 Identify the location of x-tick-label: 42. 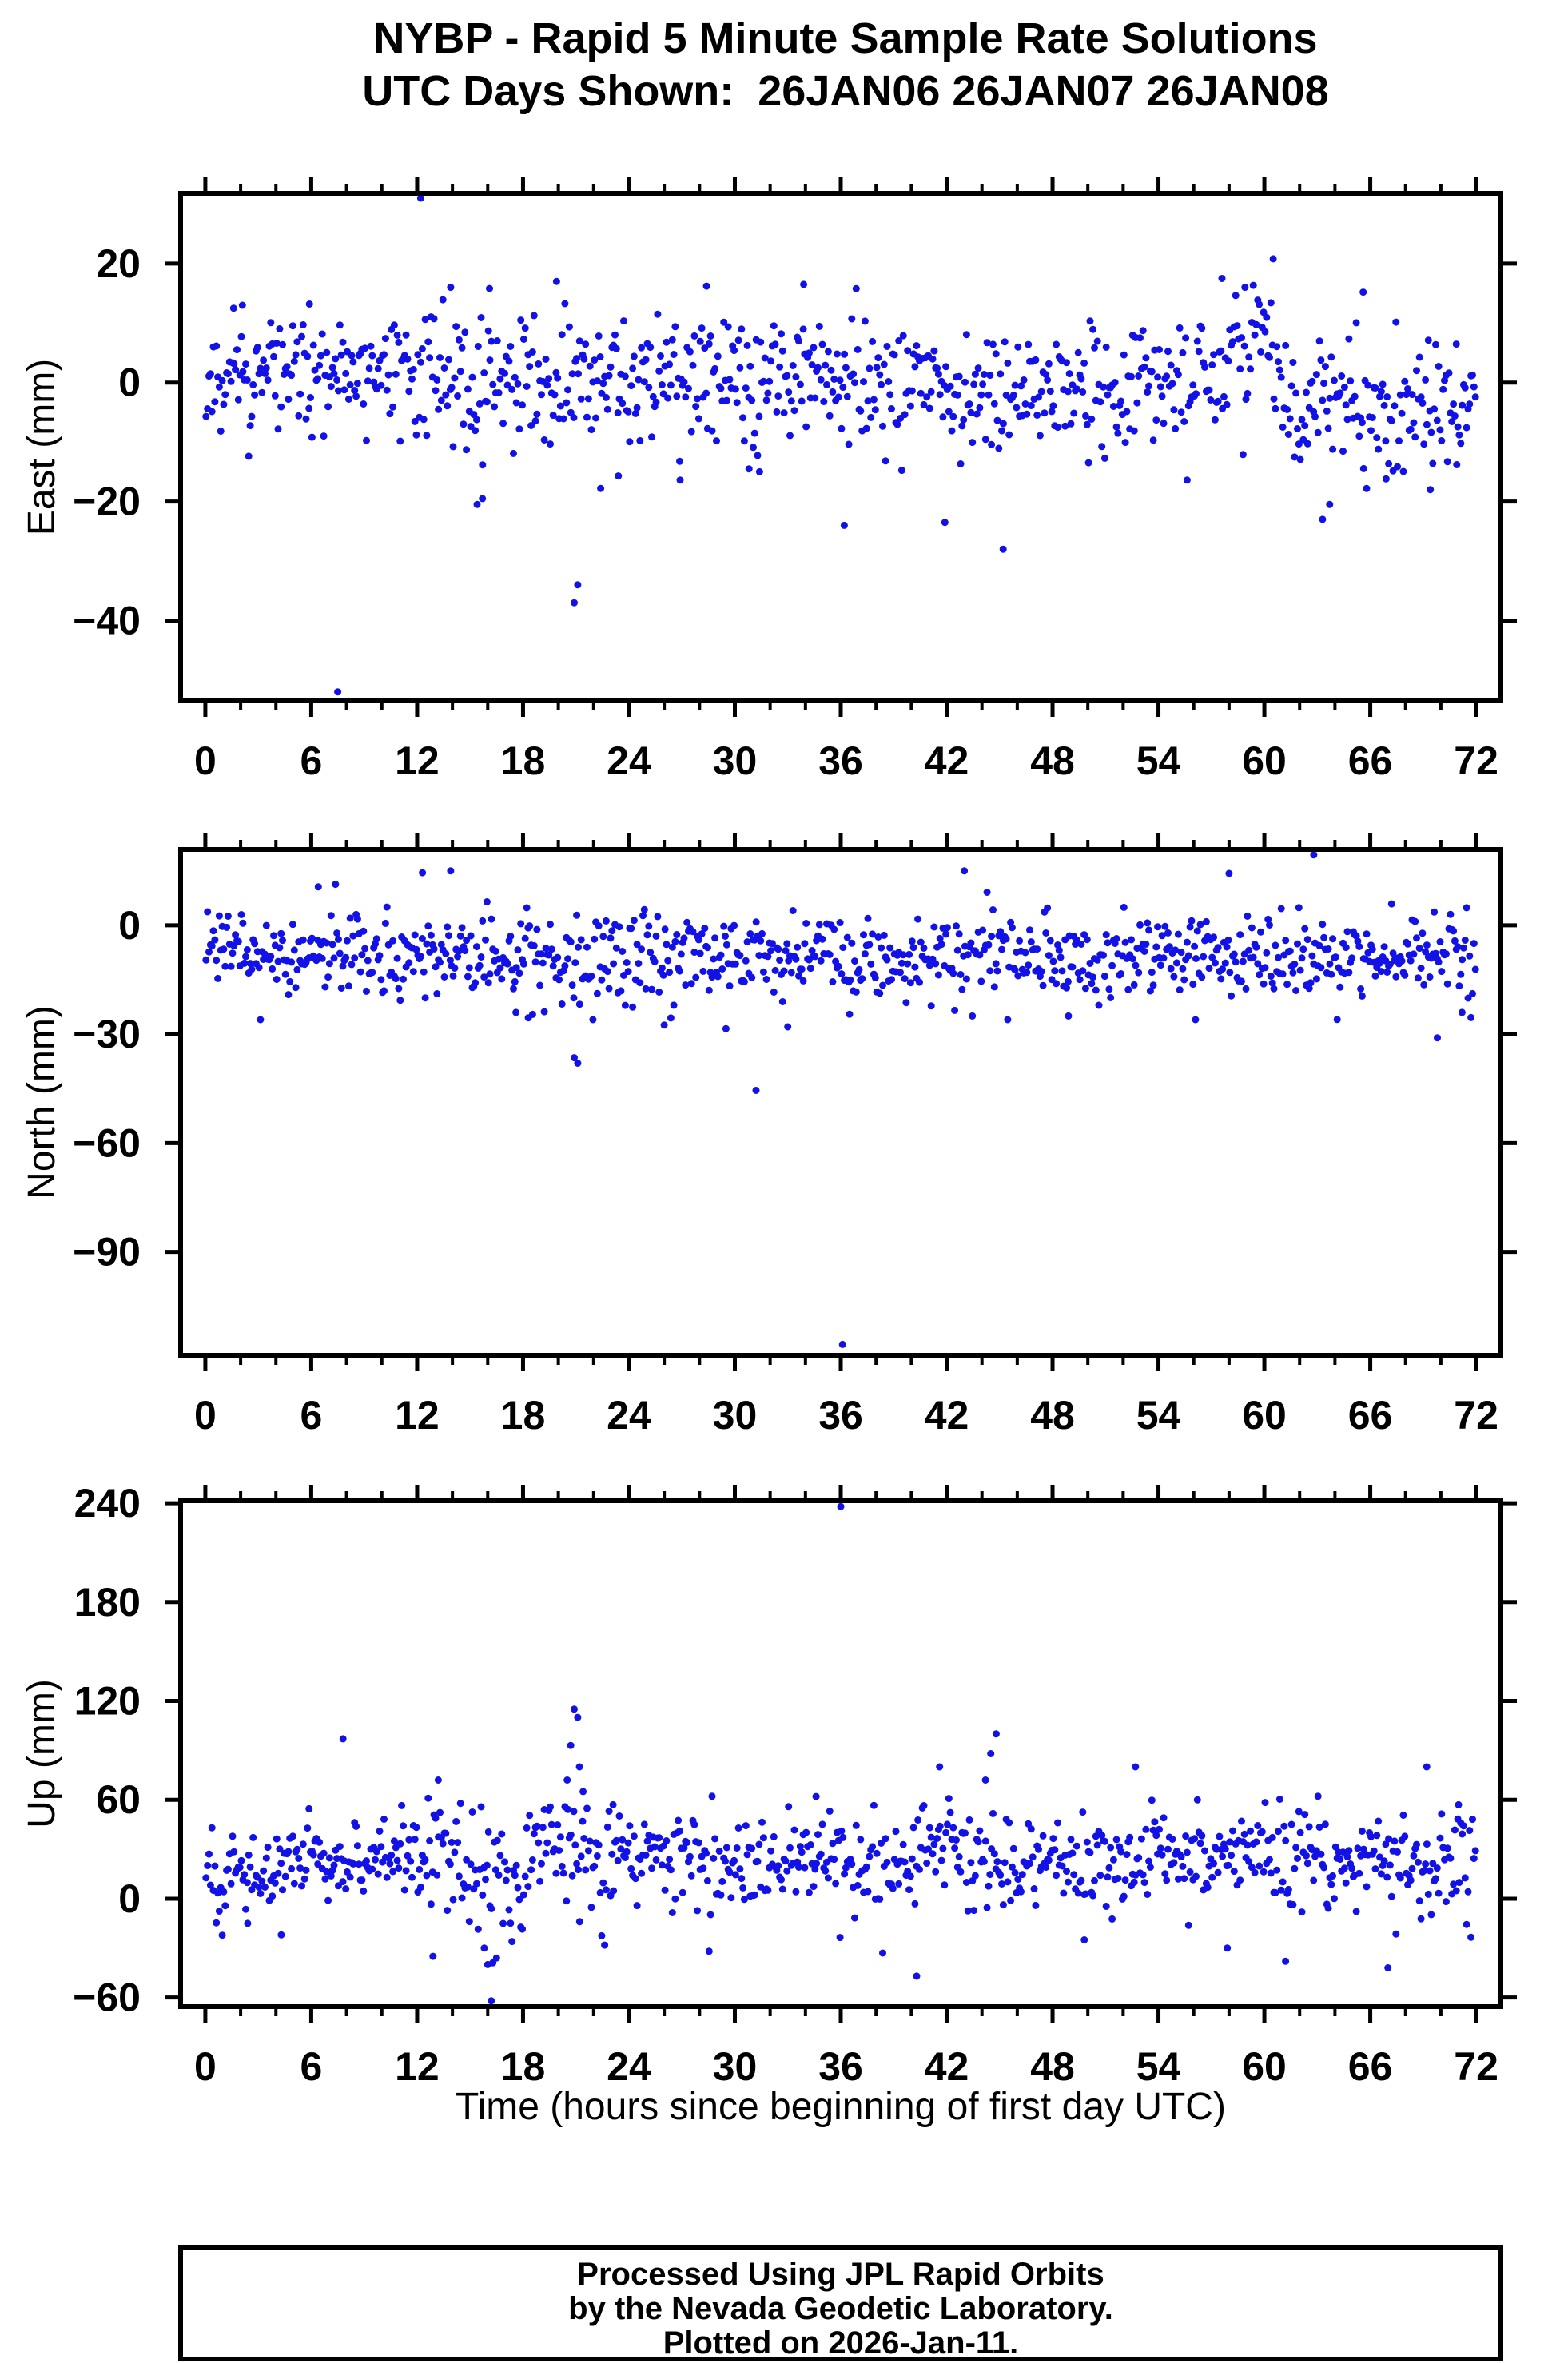
(947, 2066).